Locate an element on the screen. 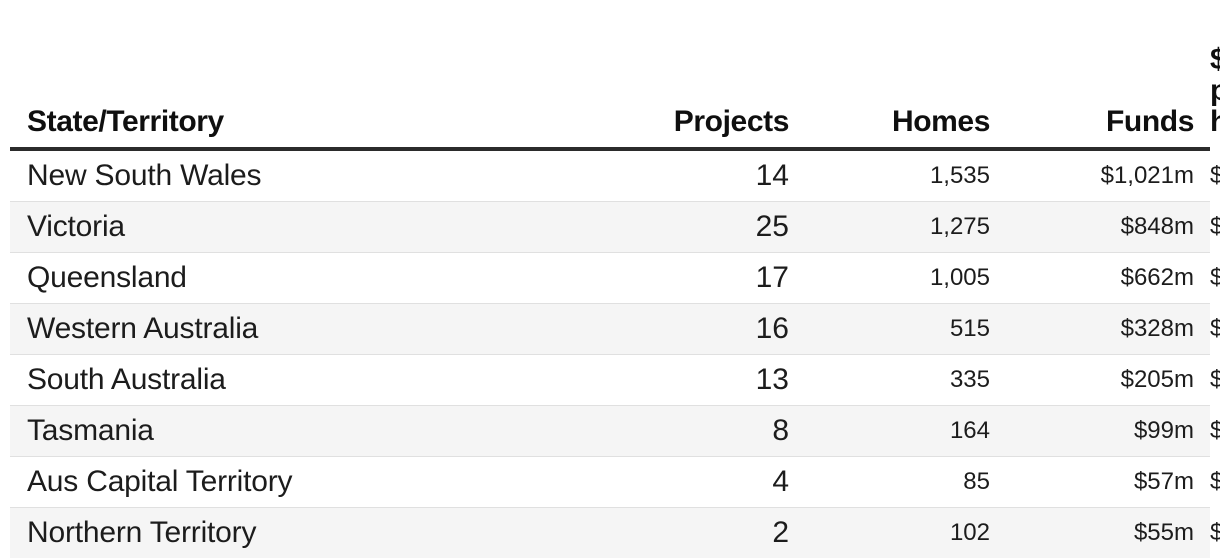 The image size is (1220, 558). cell-projects: 2 is located at coordinates (697, 533).